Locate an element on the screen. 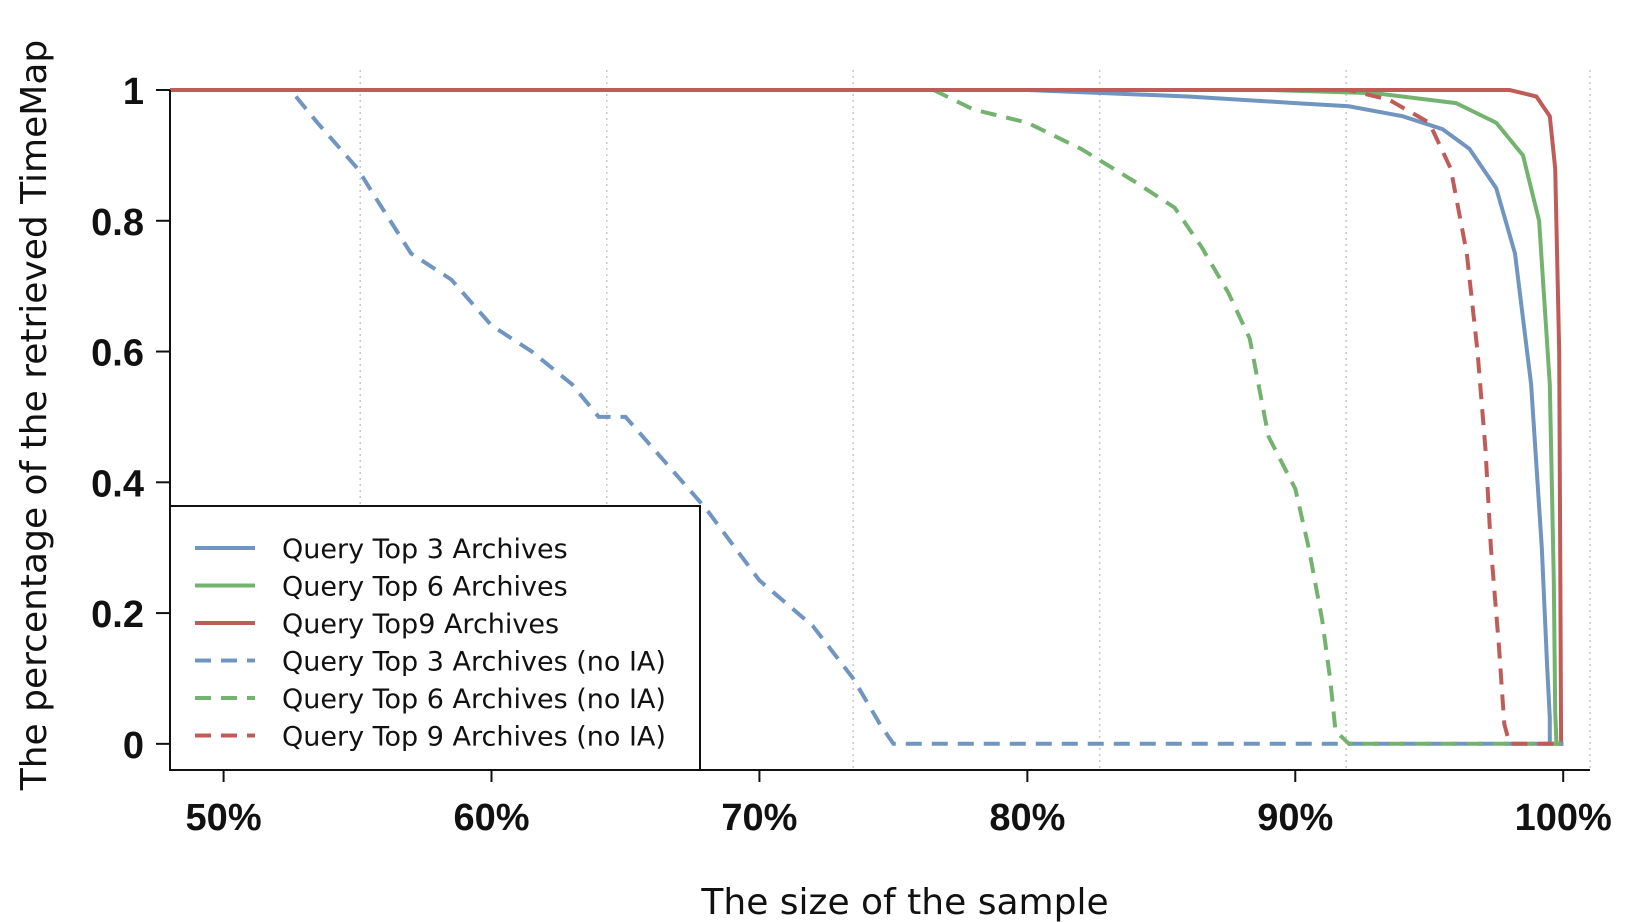 The height and width of the screenshot is (922, 1645). y-tick-label: 0.6 is located at coordinates (117, 354).